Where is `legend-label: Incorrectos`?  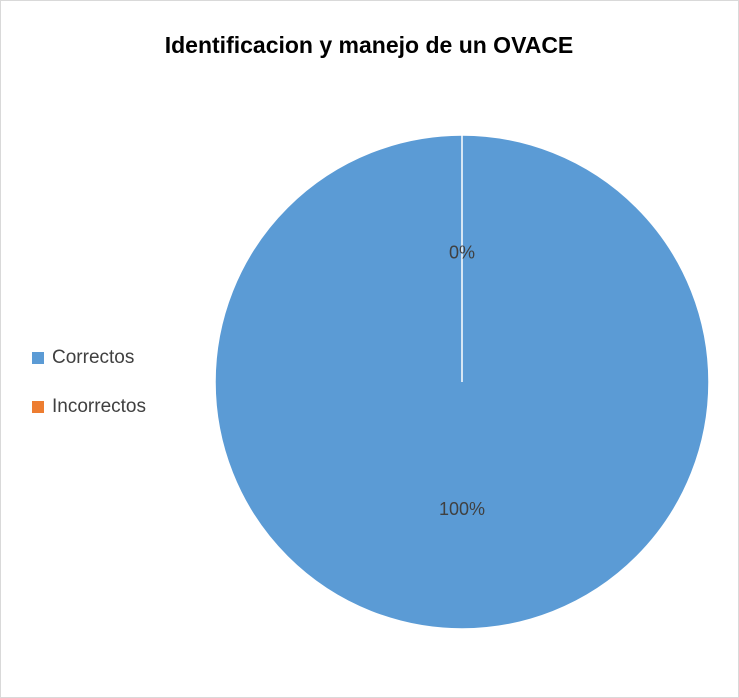
legend-label: Incorrectos is located at coordinates (99, 406).